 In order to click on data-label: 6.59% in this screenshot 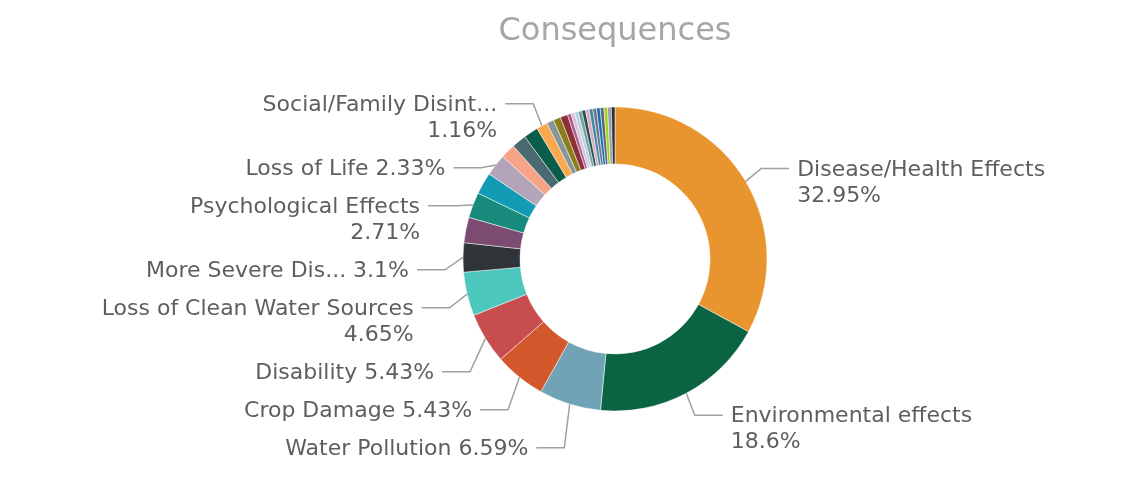, I will do `click(493, 447)`.